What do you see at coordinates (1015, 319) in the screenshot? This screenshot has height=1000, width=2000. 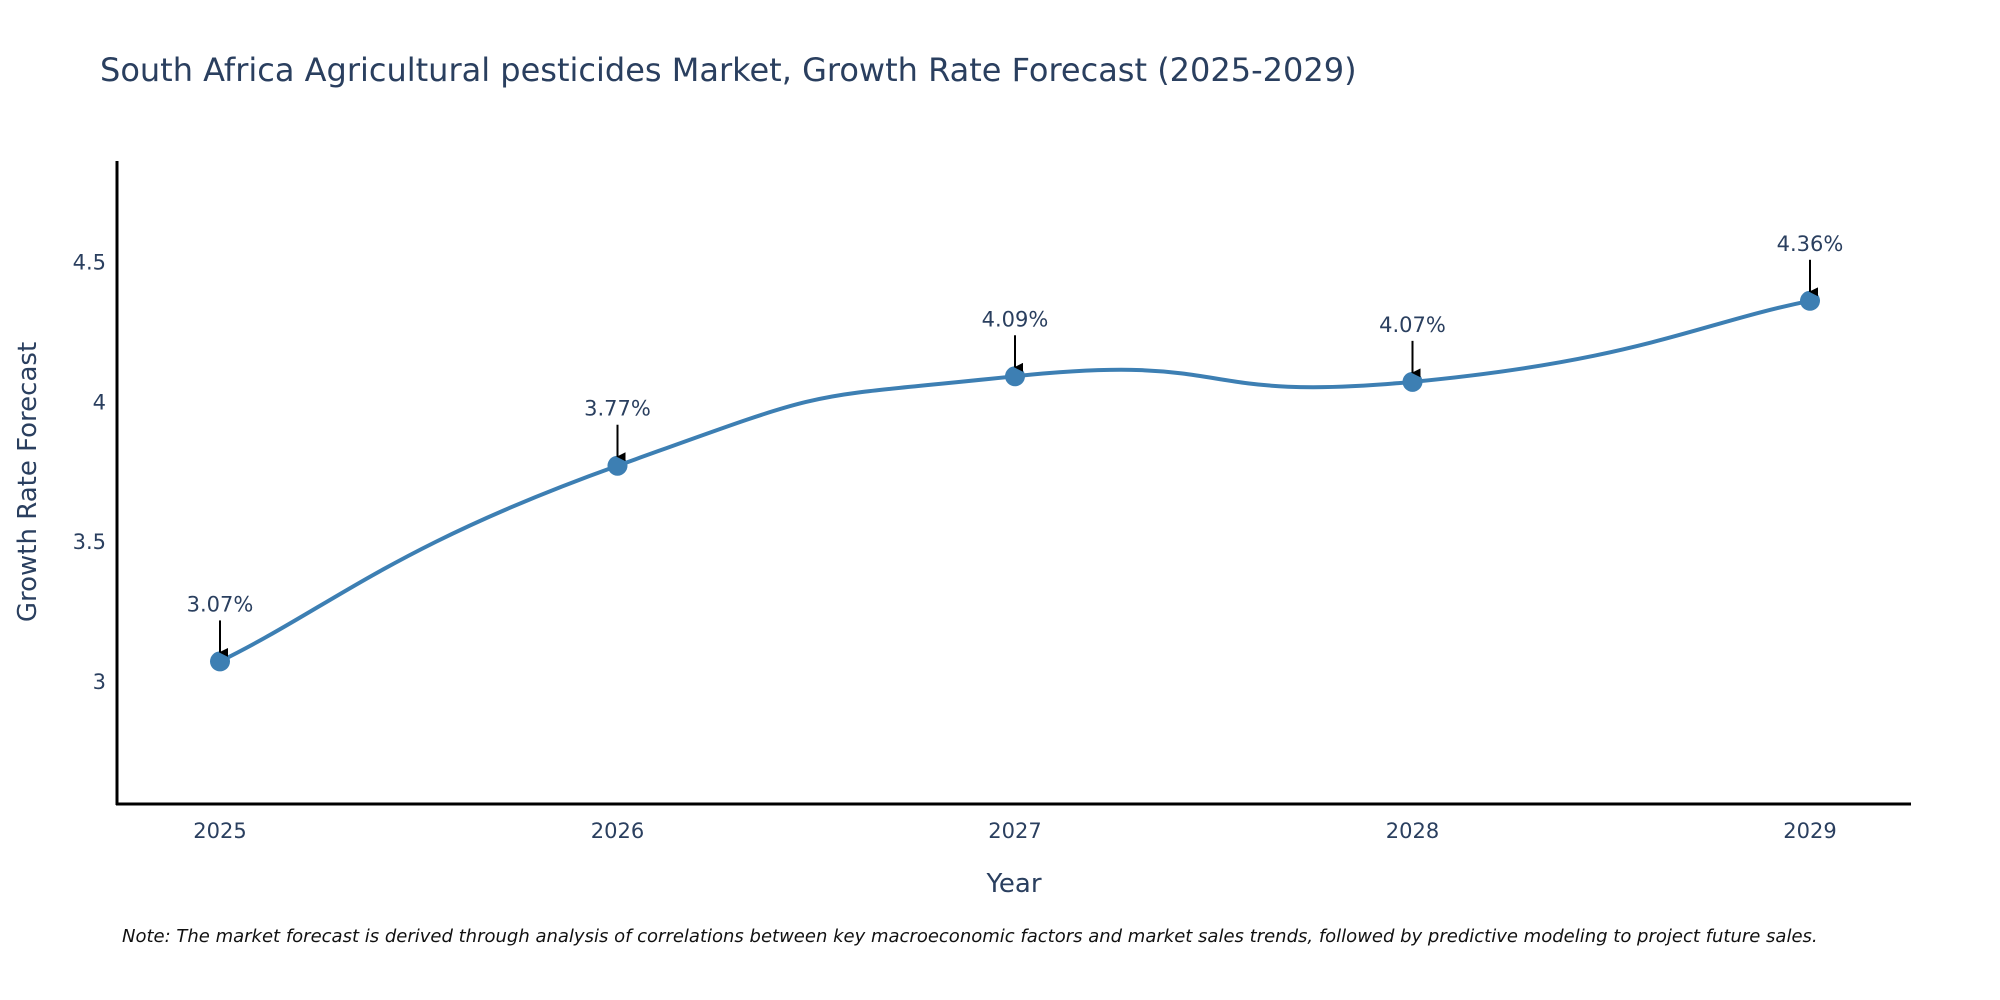 I see `data-label: 4.09%` at bounding box center [1015, 319].